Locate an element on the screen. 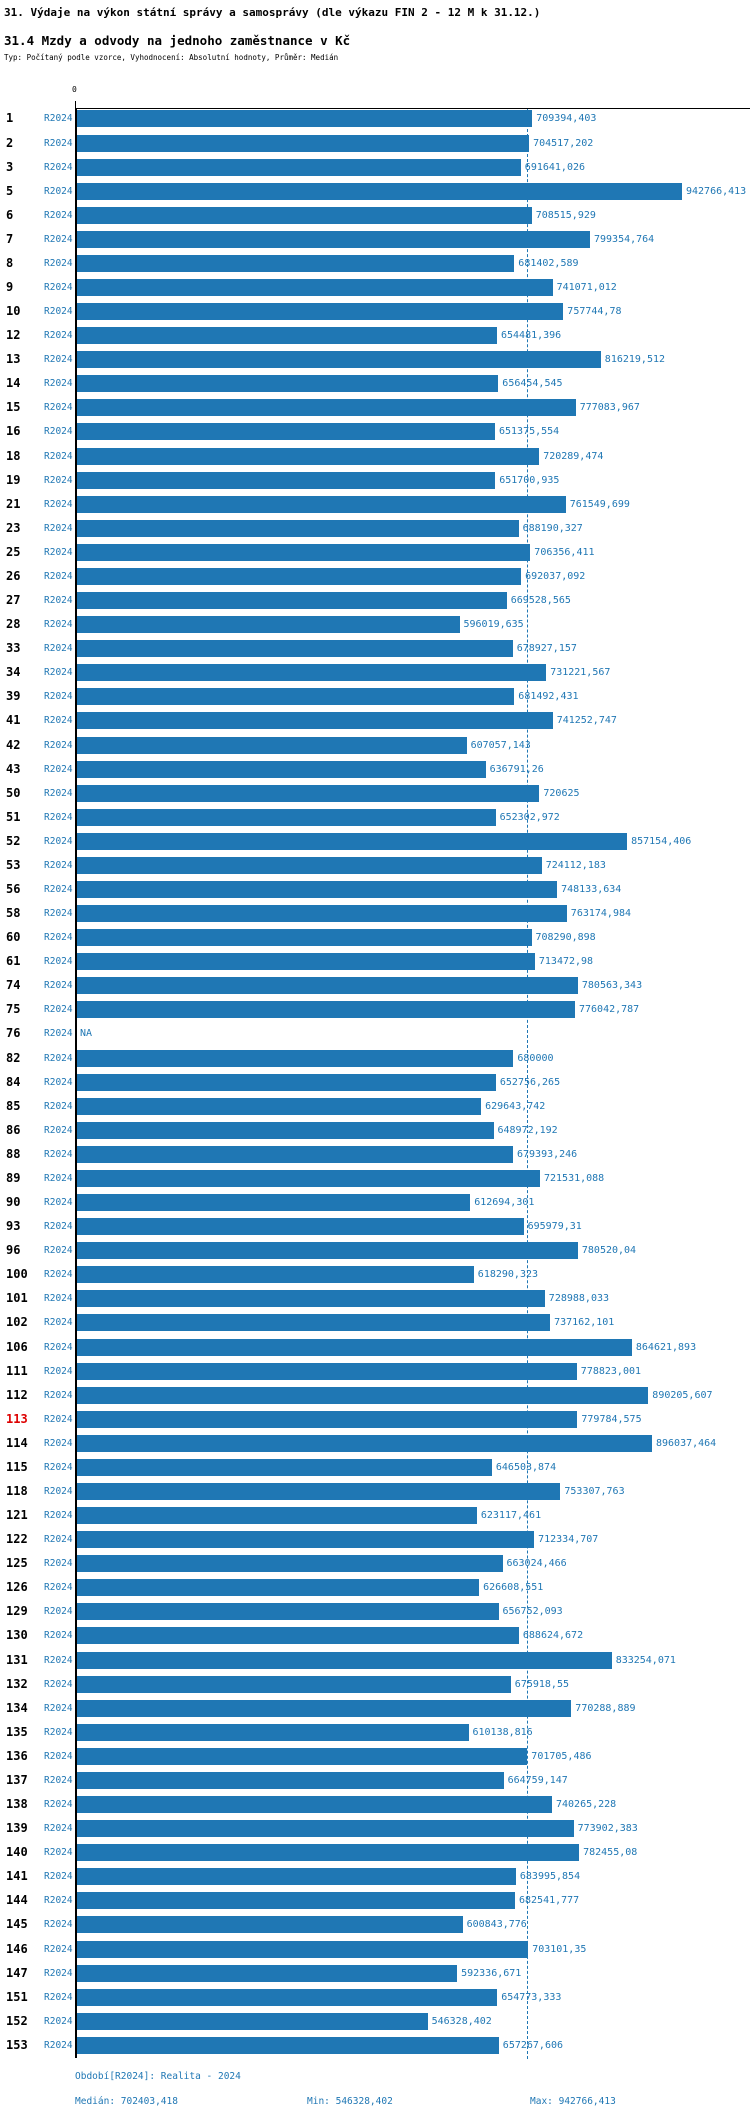 The image size is (750, 2118). bar-row-12: 12 R2024 654481,396 is located at coordinates (375, 336).